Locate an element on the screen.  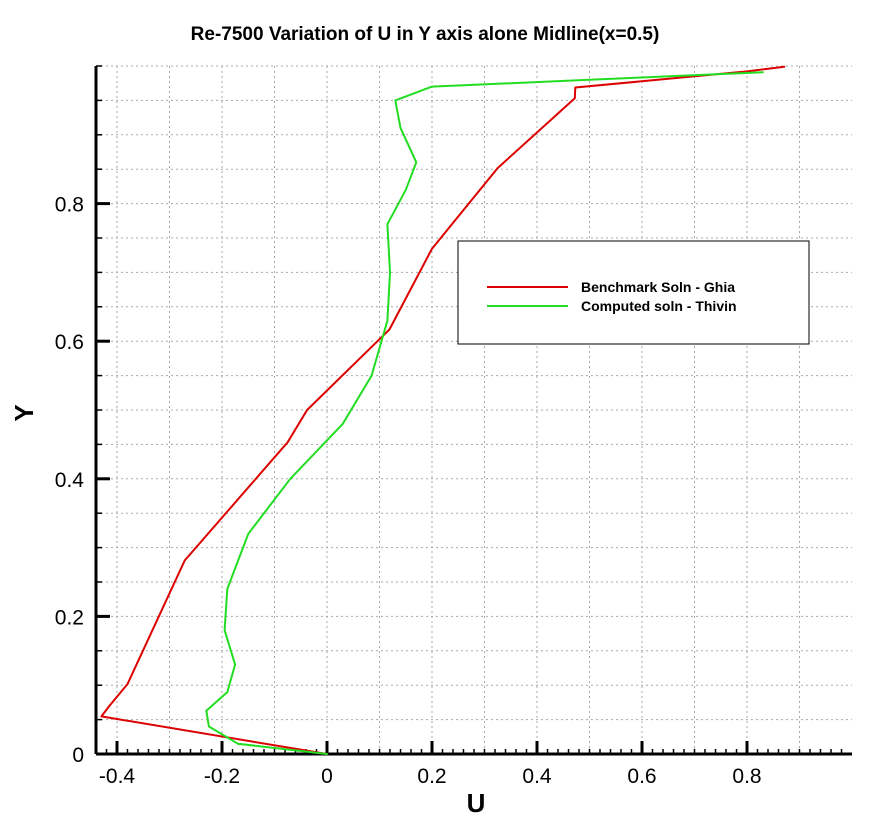
x-tick-label: -0.2 is located at coordinates (222, 776).